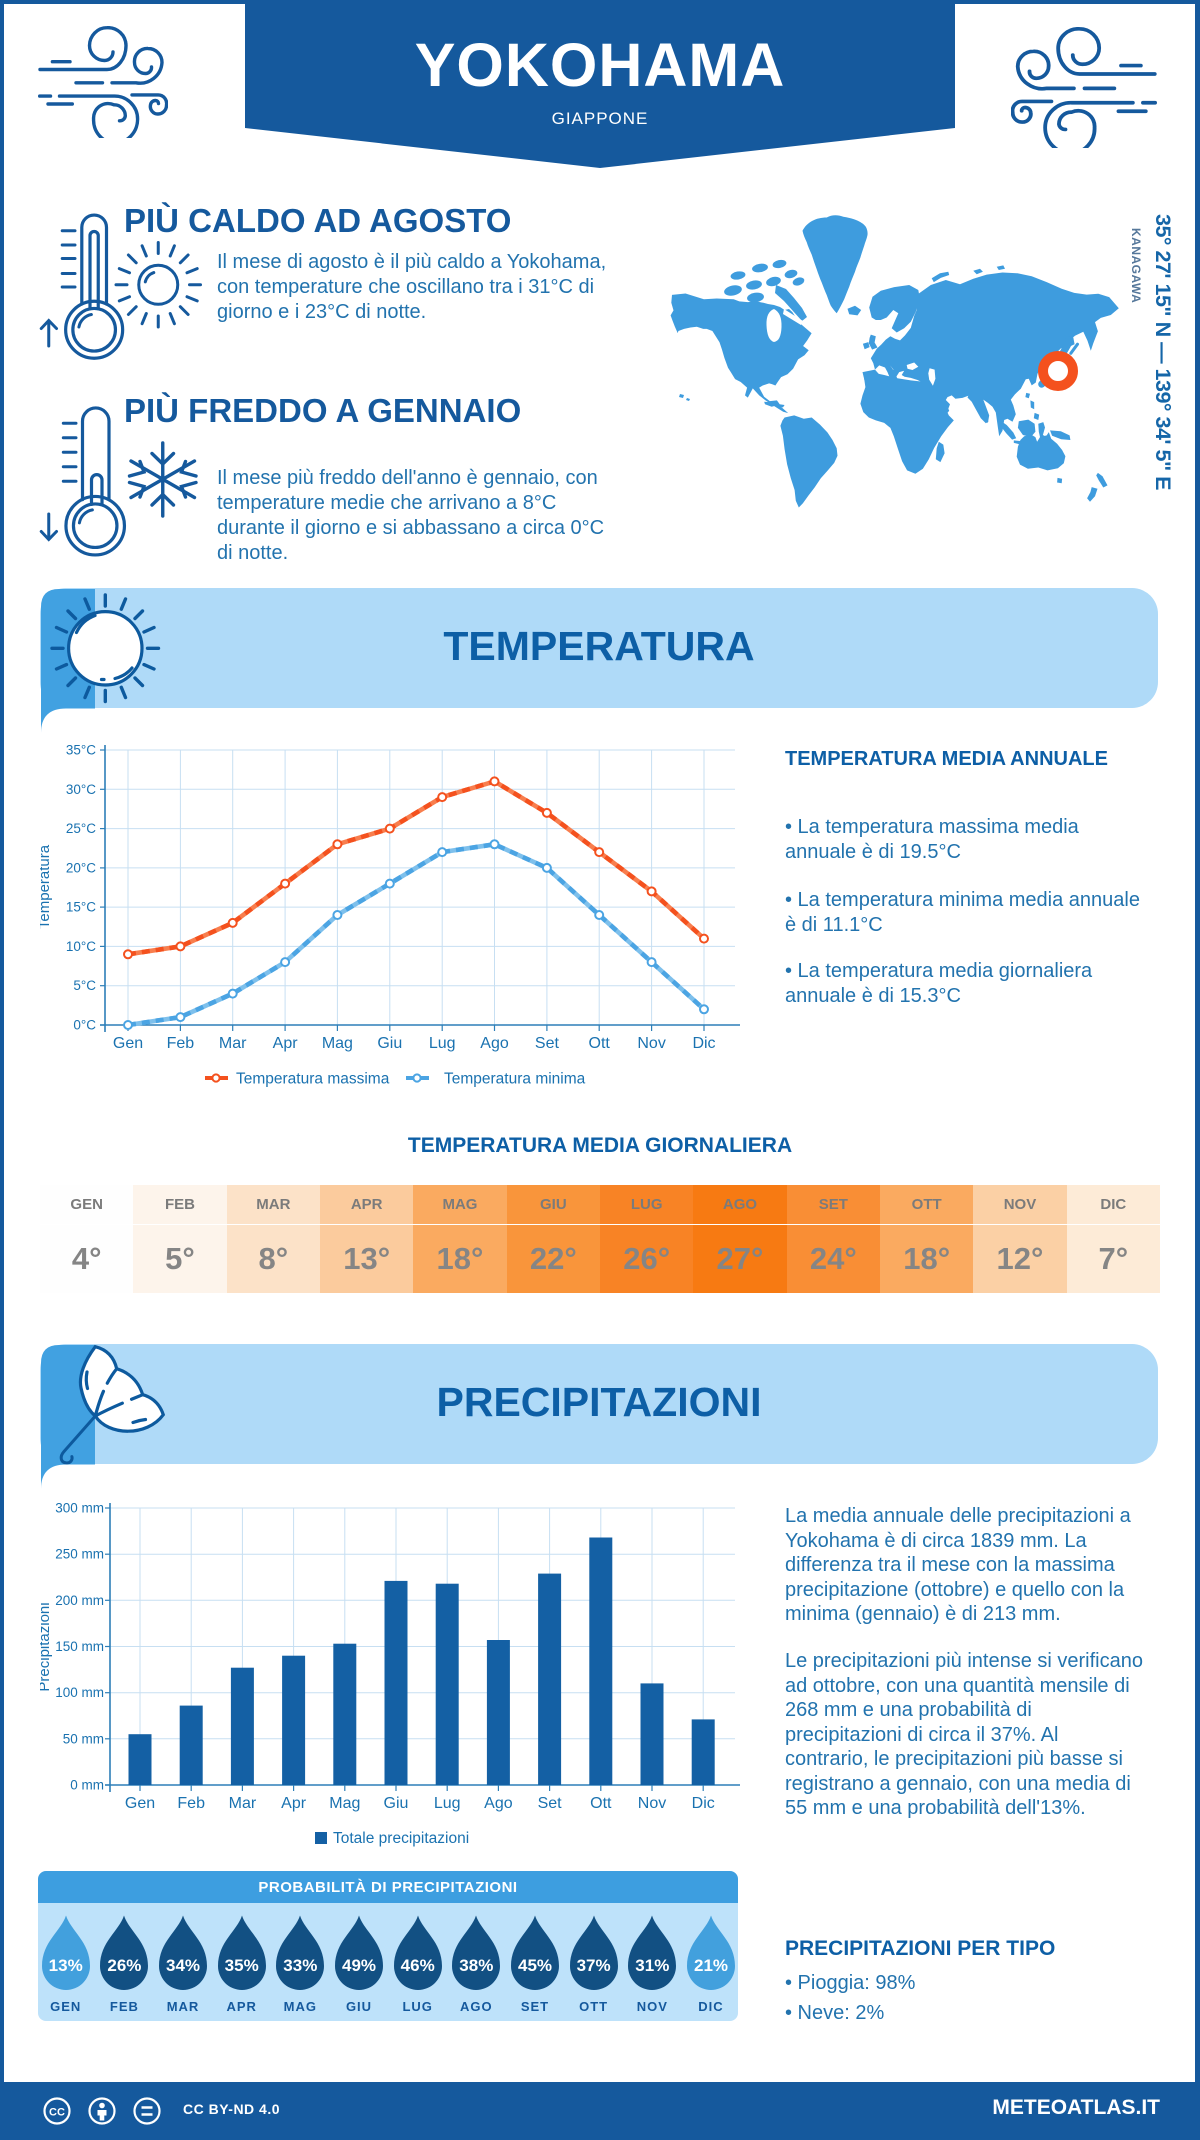 Image resolution: width=1200 pixels, height=2140 pixels. Describe the element at coordinates (81, 789) in the screenshot. I see `svg-text: 30°C` at that location.